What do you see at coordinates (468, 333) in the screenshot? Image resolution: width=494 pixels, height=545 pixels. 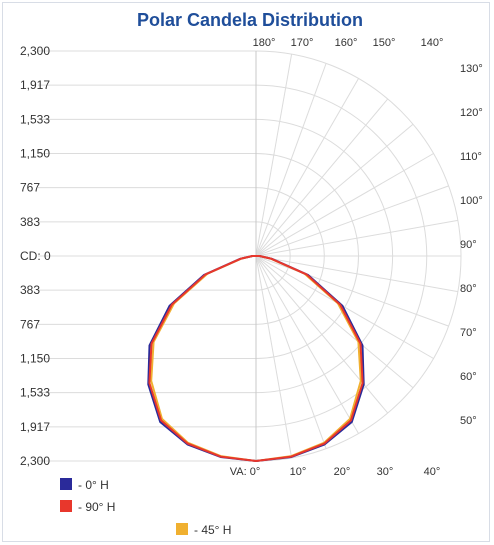 I see `va-angle-label: 70°` at bounding box center [468, 333].